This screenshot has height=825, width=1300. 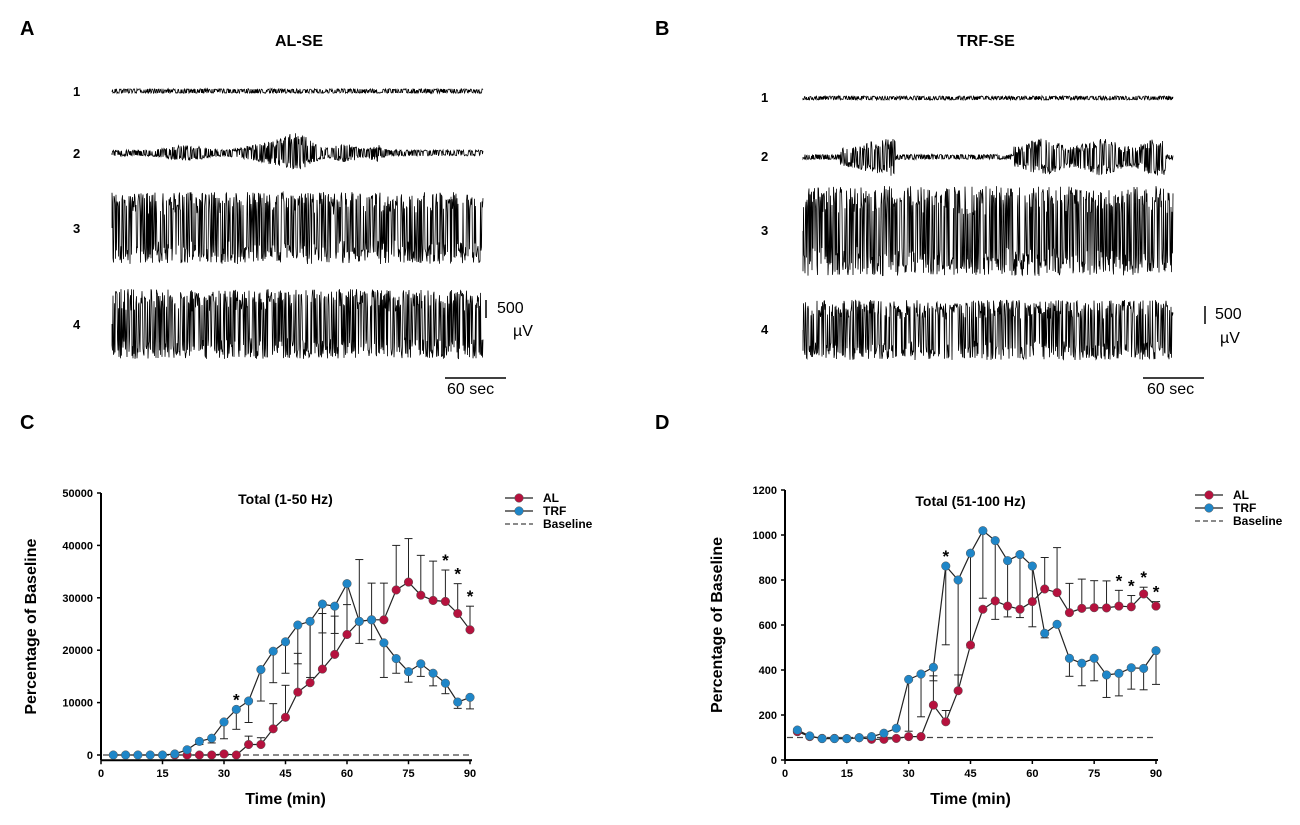 I want to click on chart-title: Total (1-50 Hz), so click(x=285, y=499).